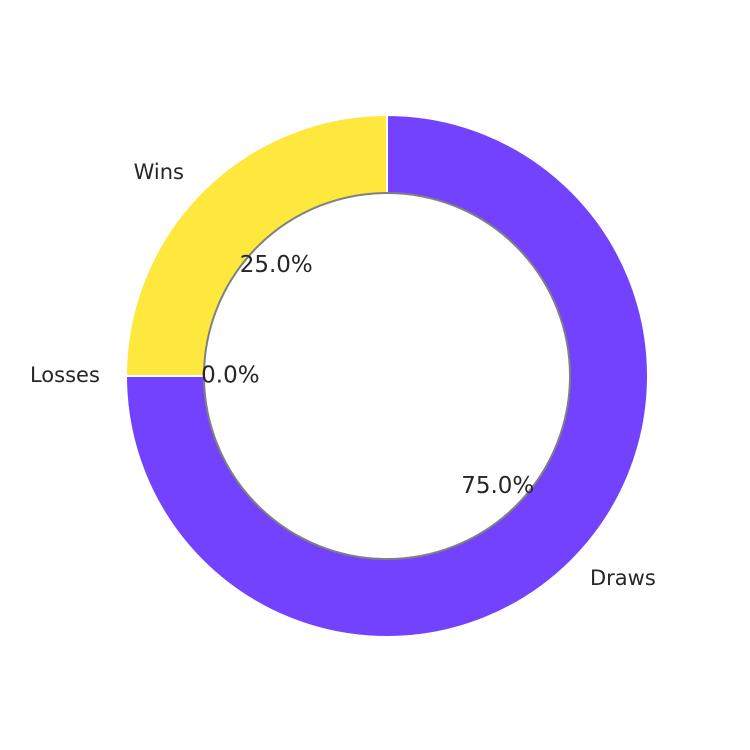 The width and height of the screenshot is (750, 750). I want to click on slice-label-losses: Losses, so click(65, 375).